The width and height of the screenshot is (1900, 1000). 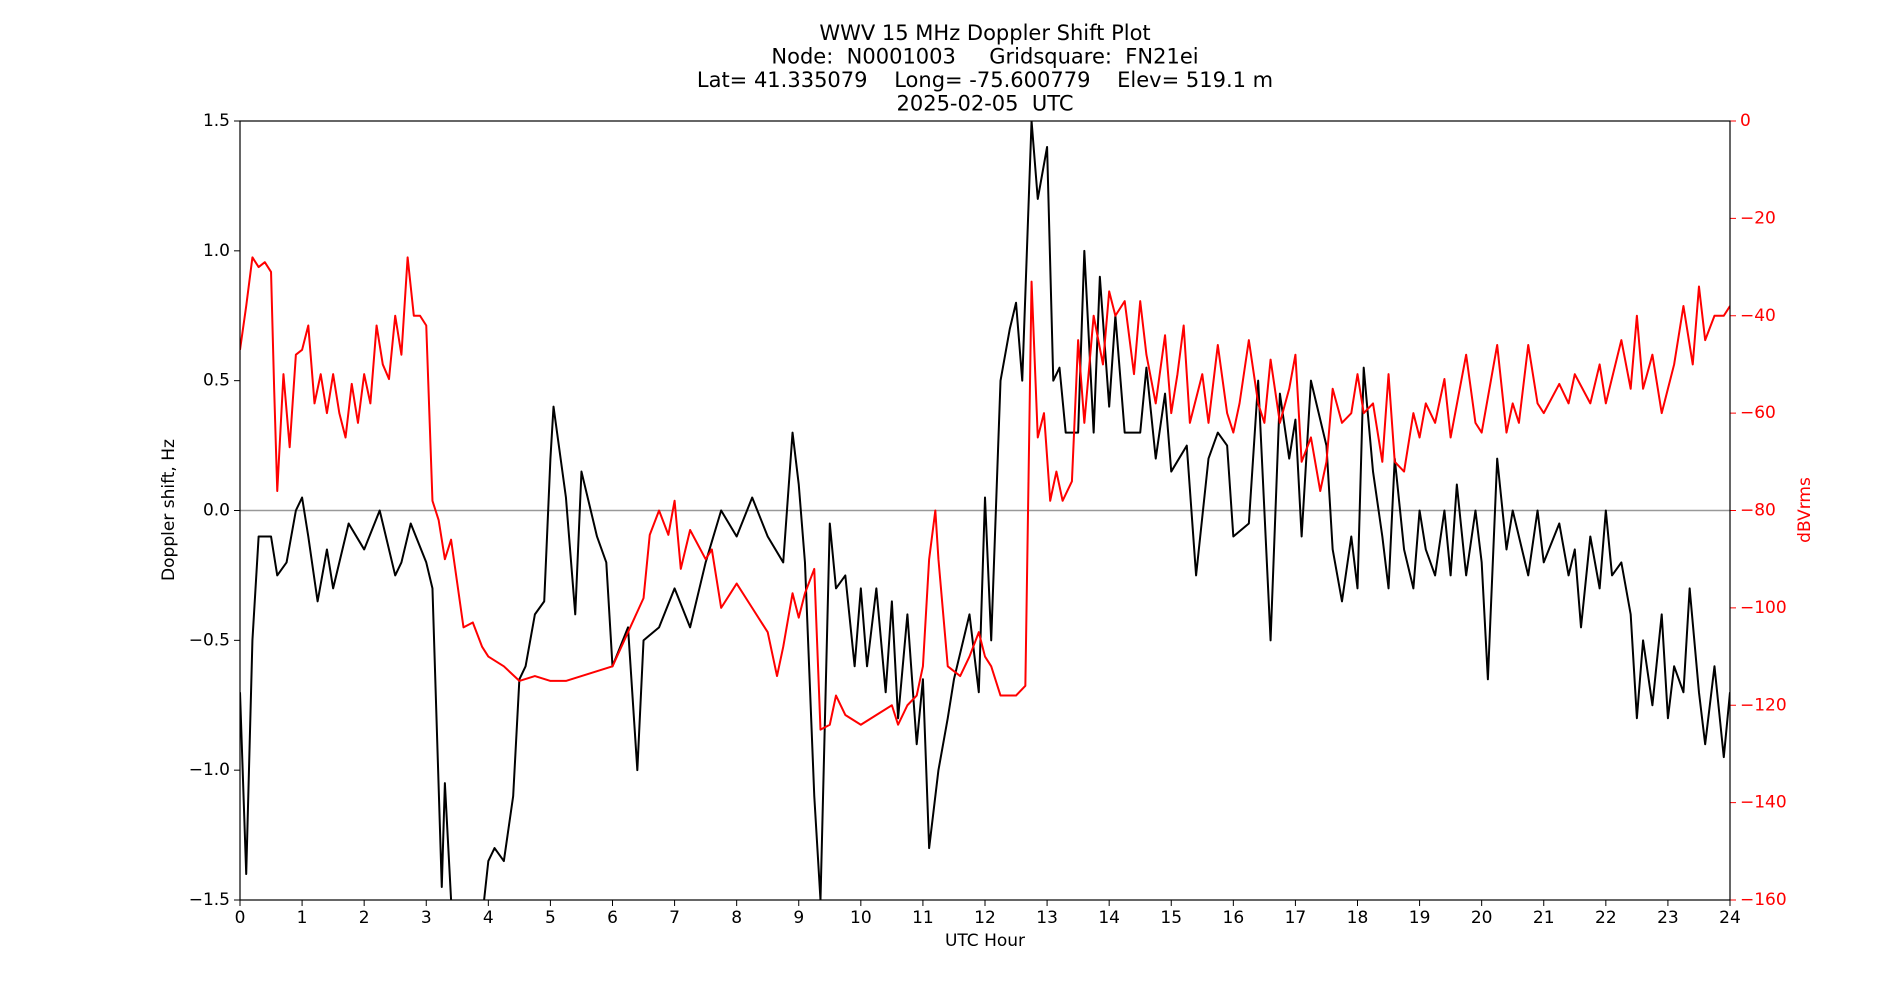 I want to click on x-tick-label: 13, so click(x=1047, y=918).